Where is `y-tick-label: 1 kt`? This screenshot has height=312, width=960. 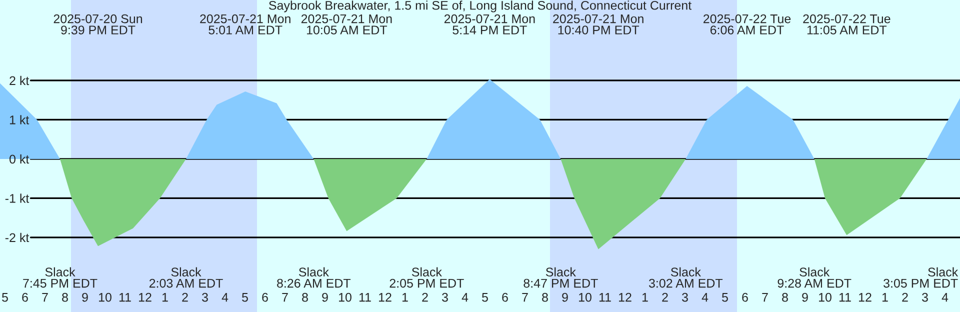
y-tick-label: 1 kt is located at coordinates (20, 119).